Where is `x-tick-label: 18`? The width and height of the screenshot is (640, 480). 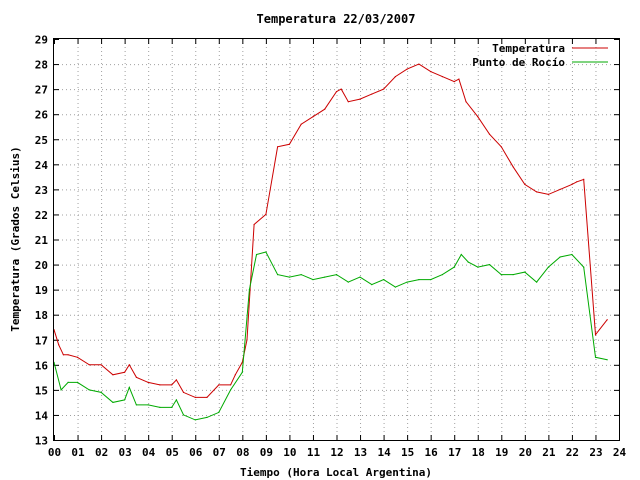 x-tick-label: 18 is located at coordinates (478, 452).